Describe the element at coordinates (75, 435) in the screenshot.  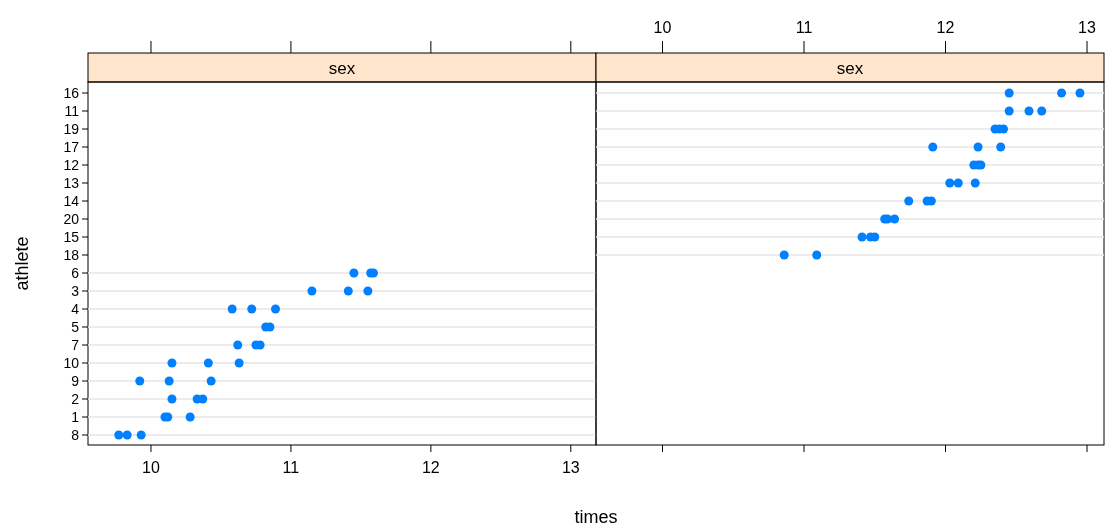
I see `y-tick-label: 8` at that location.